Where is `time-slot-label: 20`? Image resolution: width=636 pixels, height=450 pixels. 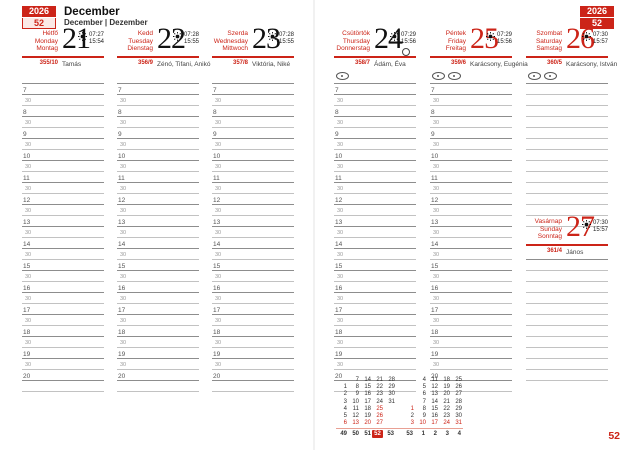
time-slot-label: 20 is located at coordinates (27, 376).